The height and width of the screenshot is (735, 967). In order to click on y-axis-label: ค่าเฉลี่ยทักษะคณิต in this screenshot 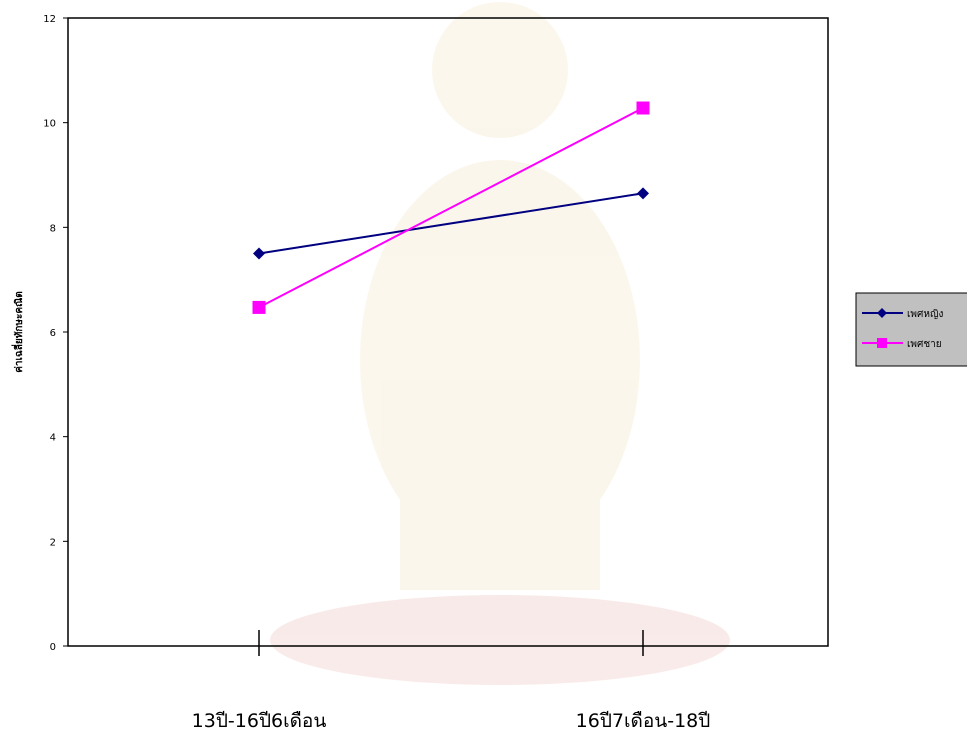, I will do `click(18, 332)`.